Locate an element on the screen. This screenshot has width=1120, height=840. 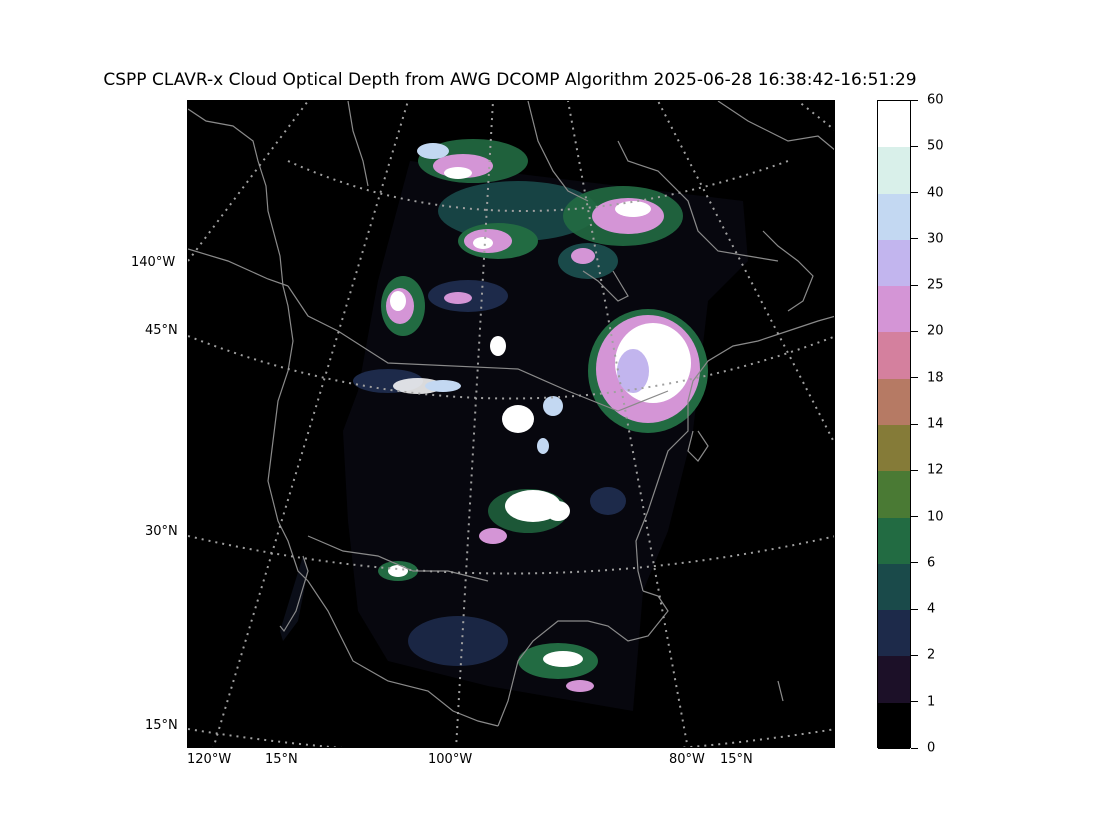
lat-label-30n: 30°N is located at coordinates (161, 531).